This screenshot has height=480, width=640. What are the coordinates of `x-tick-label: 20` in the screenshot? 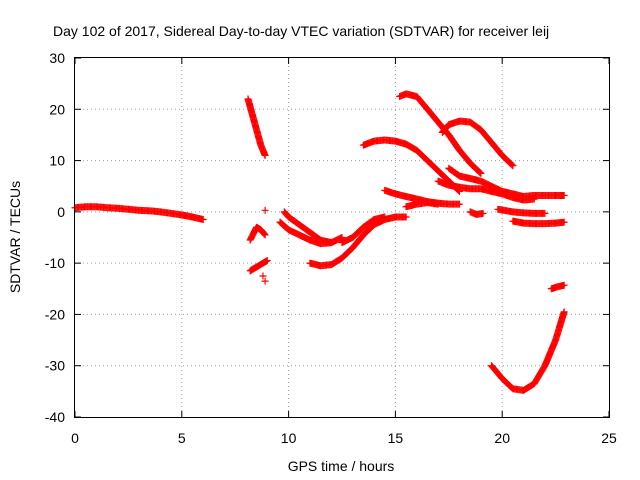 It's located at (502, 438).